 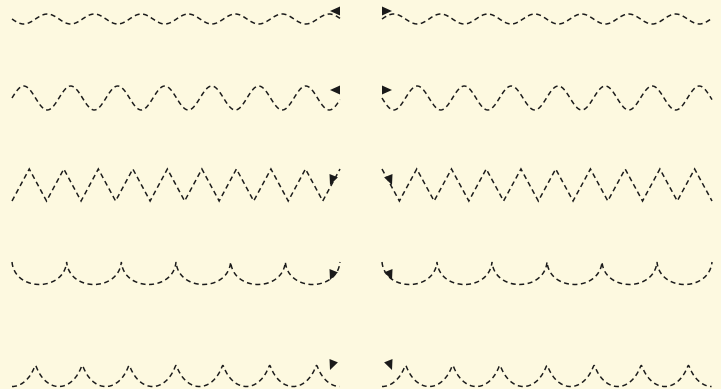 What do you see at coordinates (361, 373) in the screenshot?
I see `pattern-row-loops` at bounding box center [361, 373].